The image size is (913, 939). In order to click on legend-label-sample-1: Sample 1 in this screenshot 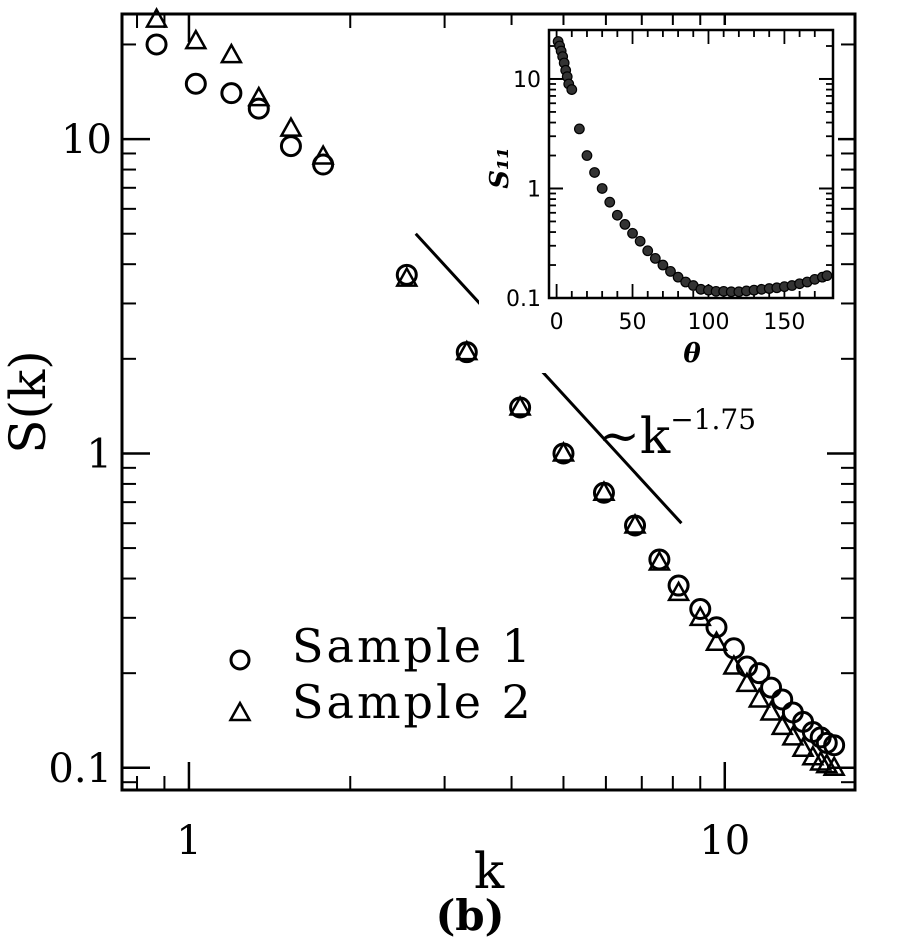, I will do `click(413, 646)`.